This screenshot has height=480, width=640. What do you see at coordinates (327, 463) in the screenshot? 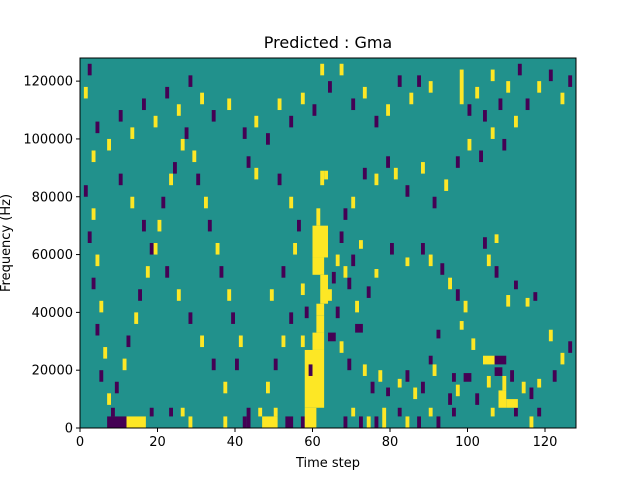
I see `x-axis-label: Time step` at bounding box center [327, 463].